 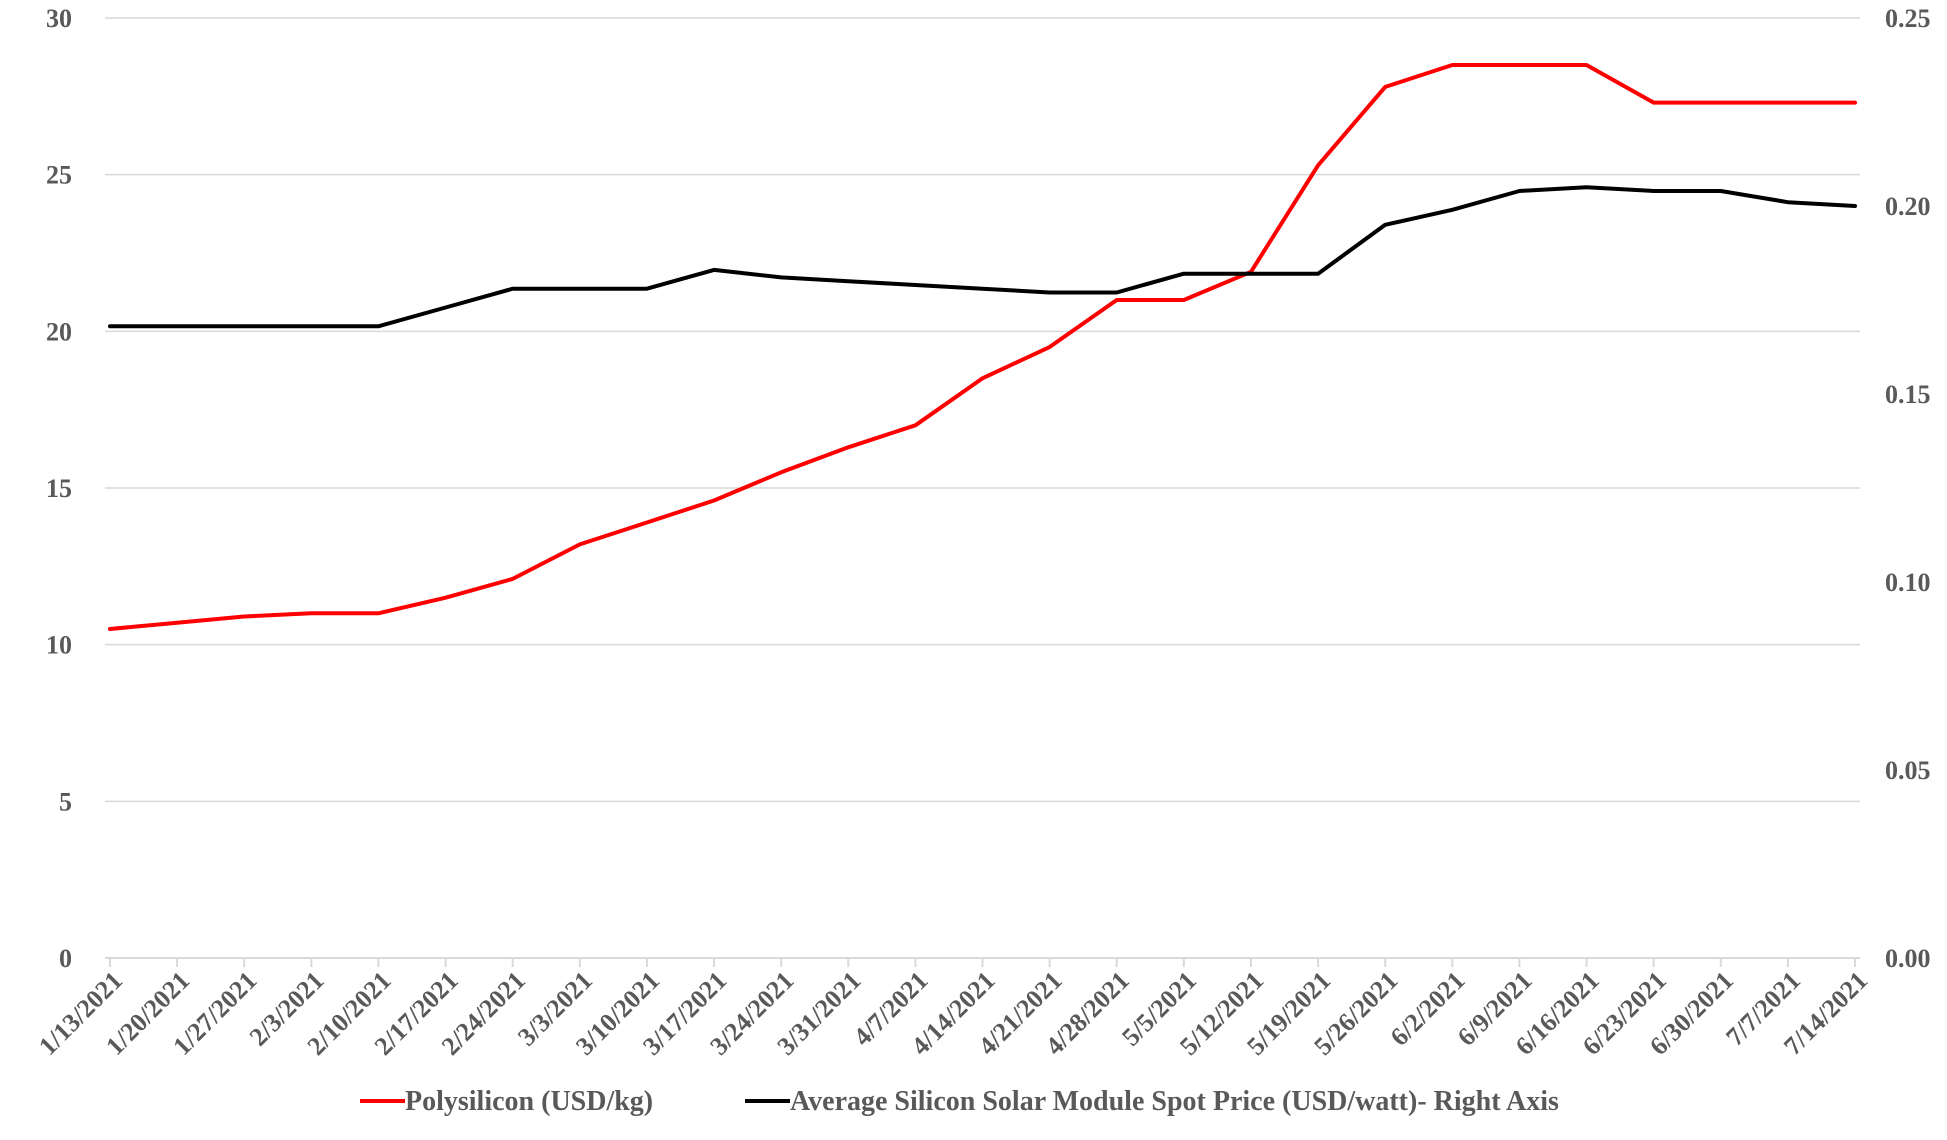 I want to click on left-y-axis: 0 5 10 15 20 25 30, so click(x=59, y=488).